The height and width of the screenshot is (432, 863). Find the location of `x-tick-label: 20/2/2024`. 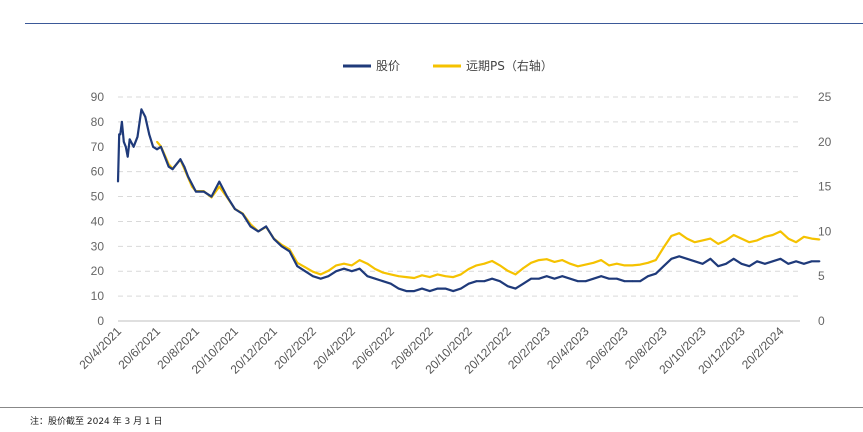

x-tick-label: 20/2/2024 is located at coordinates (763, 348).